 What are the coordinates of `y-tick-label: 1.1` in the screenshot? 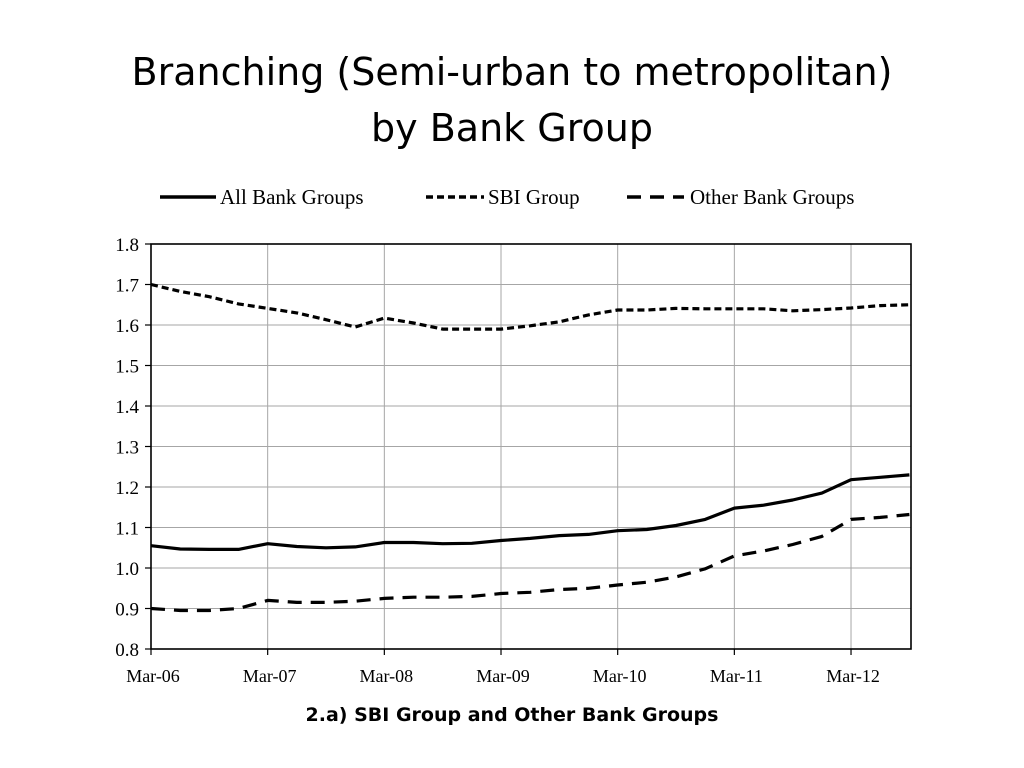 It's located at (127, 529).